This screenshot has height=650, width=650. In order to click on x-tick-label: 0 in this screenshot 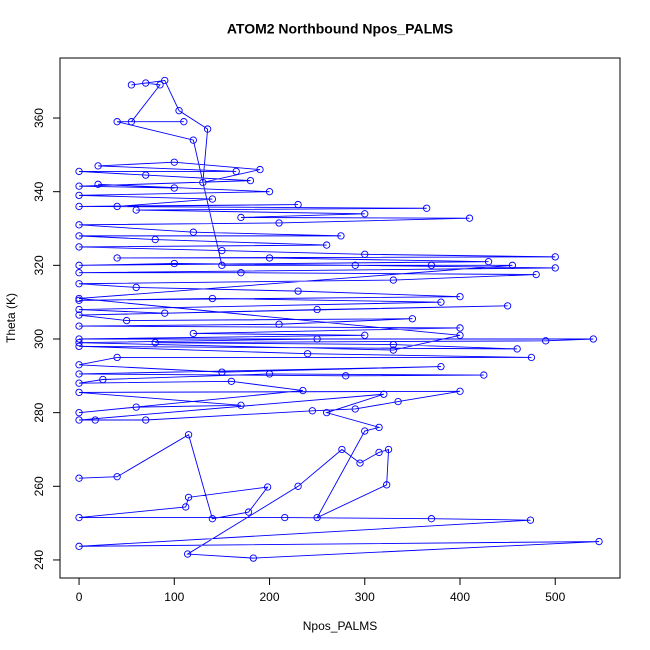, I will do `click(79, 597)`.